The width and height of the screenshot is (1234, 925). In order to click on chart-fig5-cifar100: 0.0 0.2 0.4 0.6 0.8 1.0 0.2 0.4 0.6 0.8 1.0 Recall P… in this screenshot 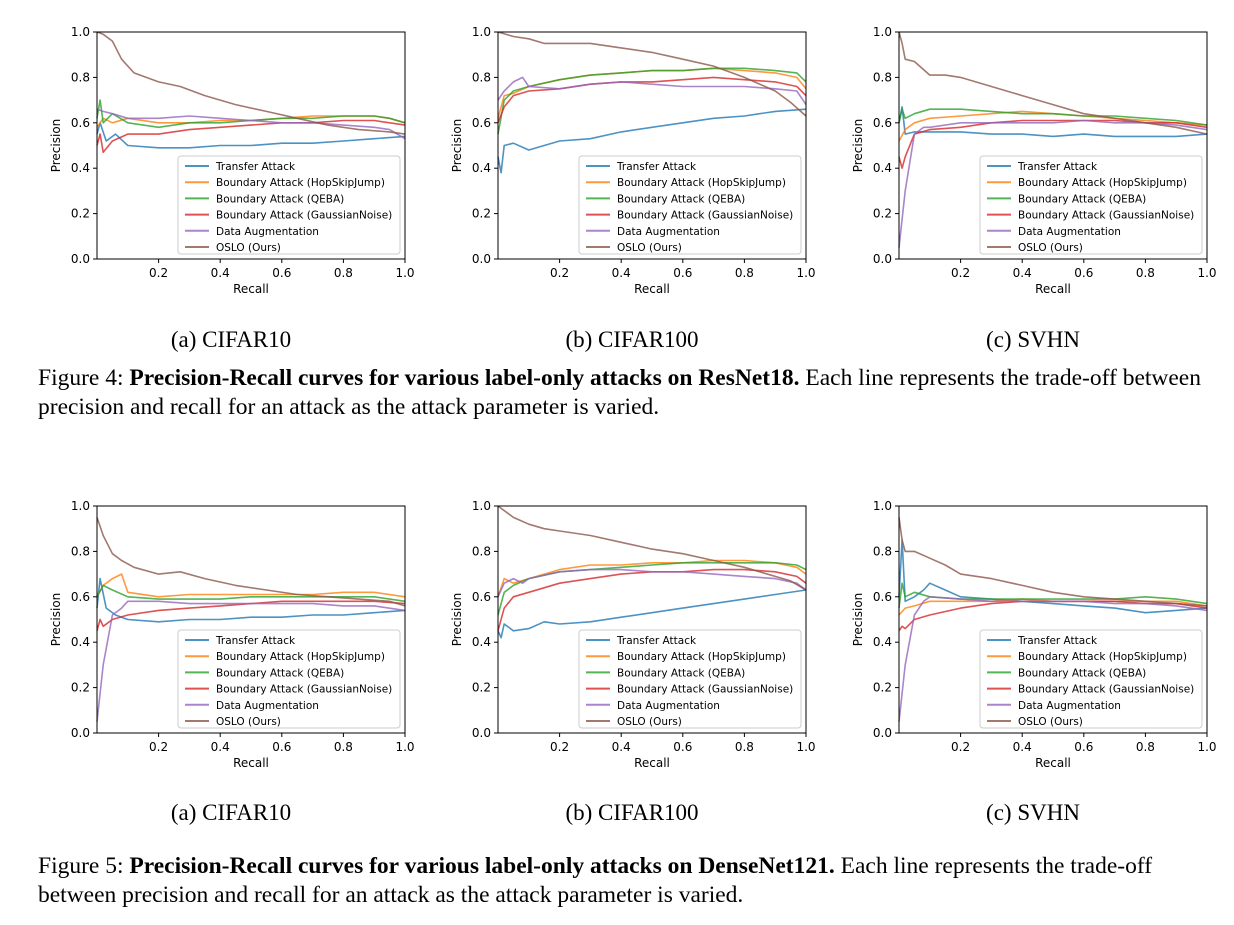, I will do `click(629, 638)`.